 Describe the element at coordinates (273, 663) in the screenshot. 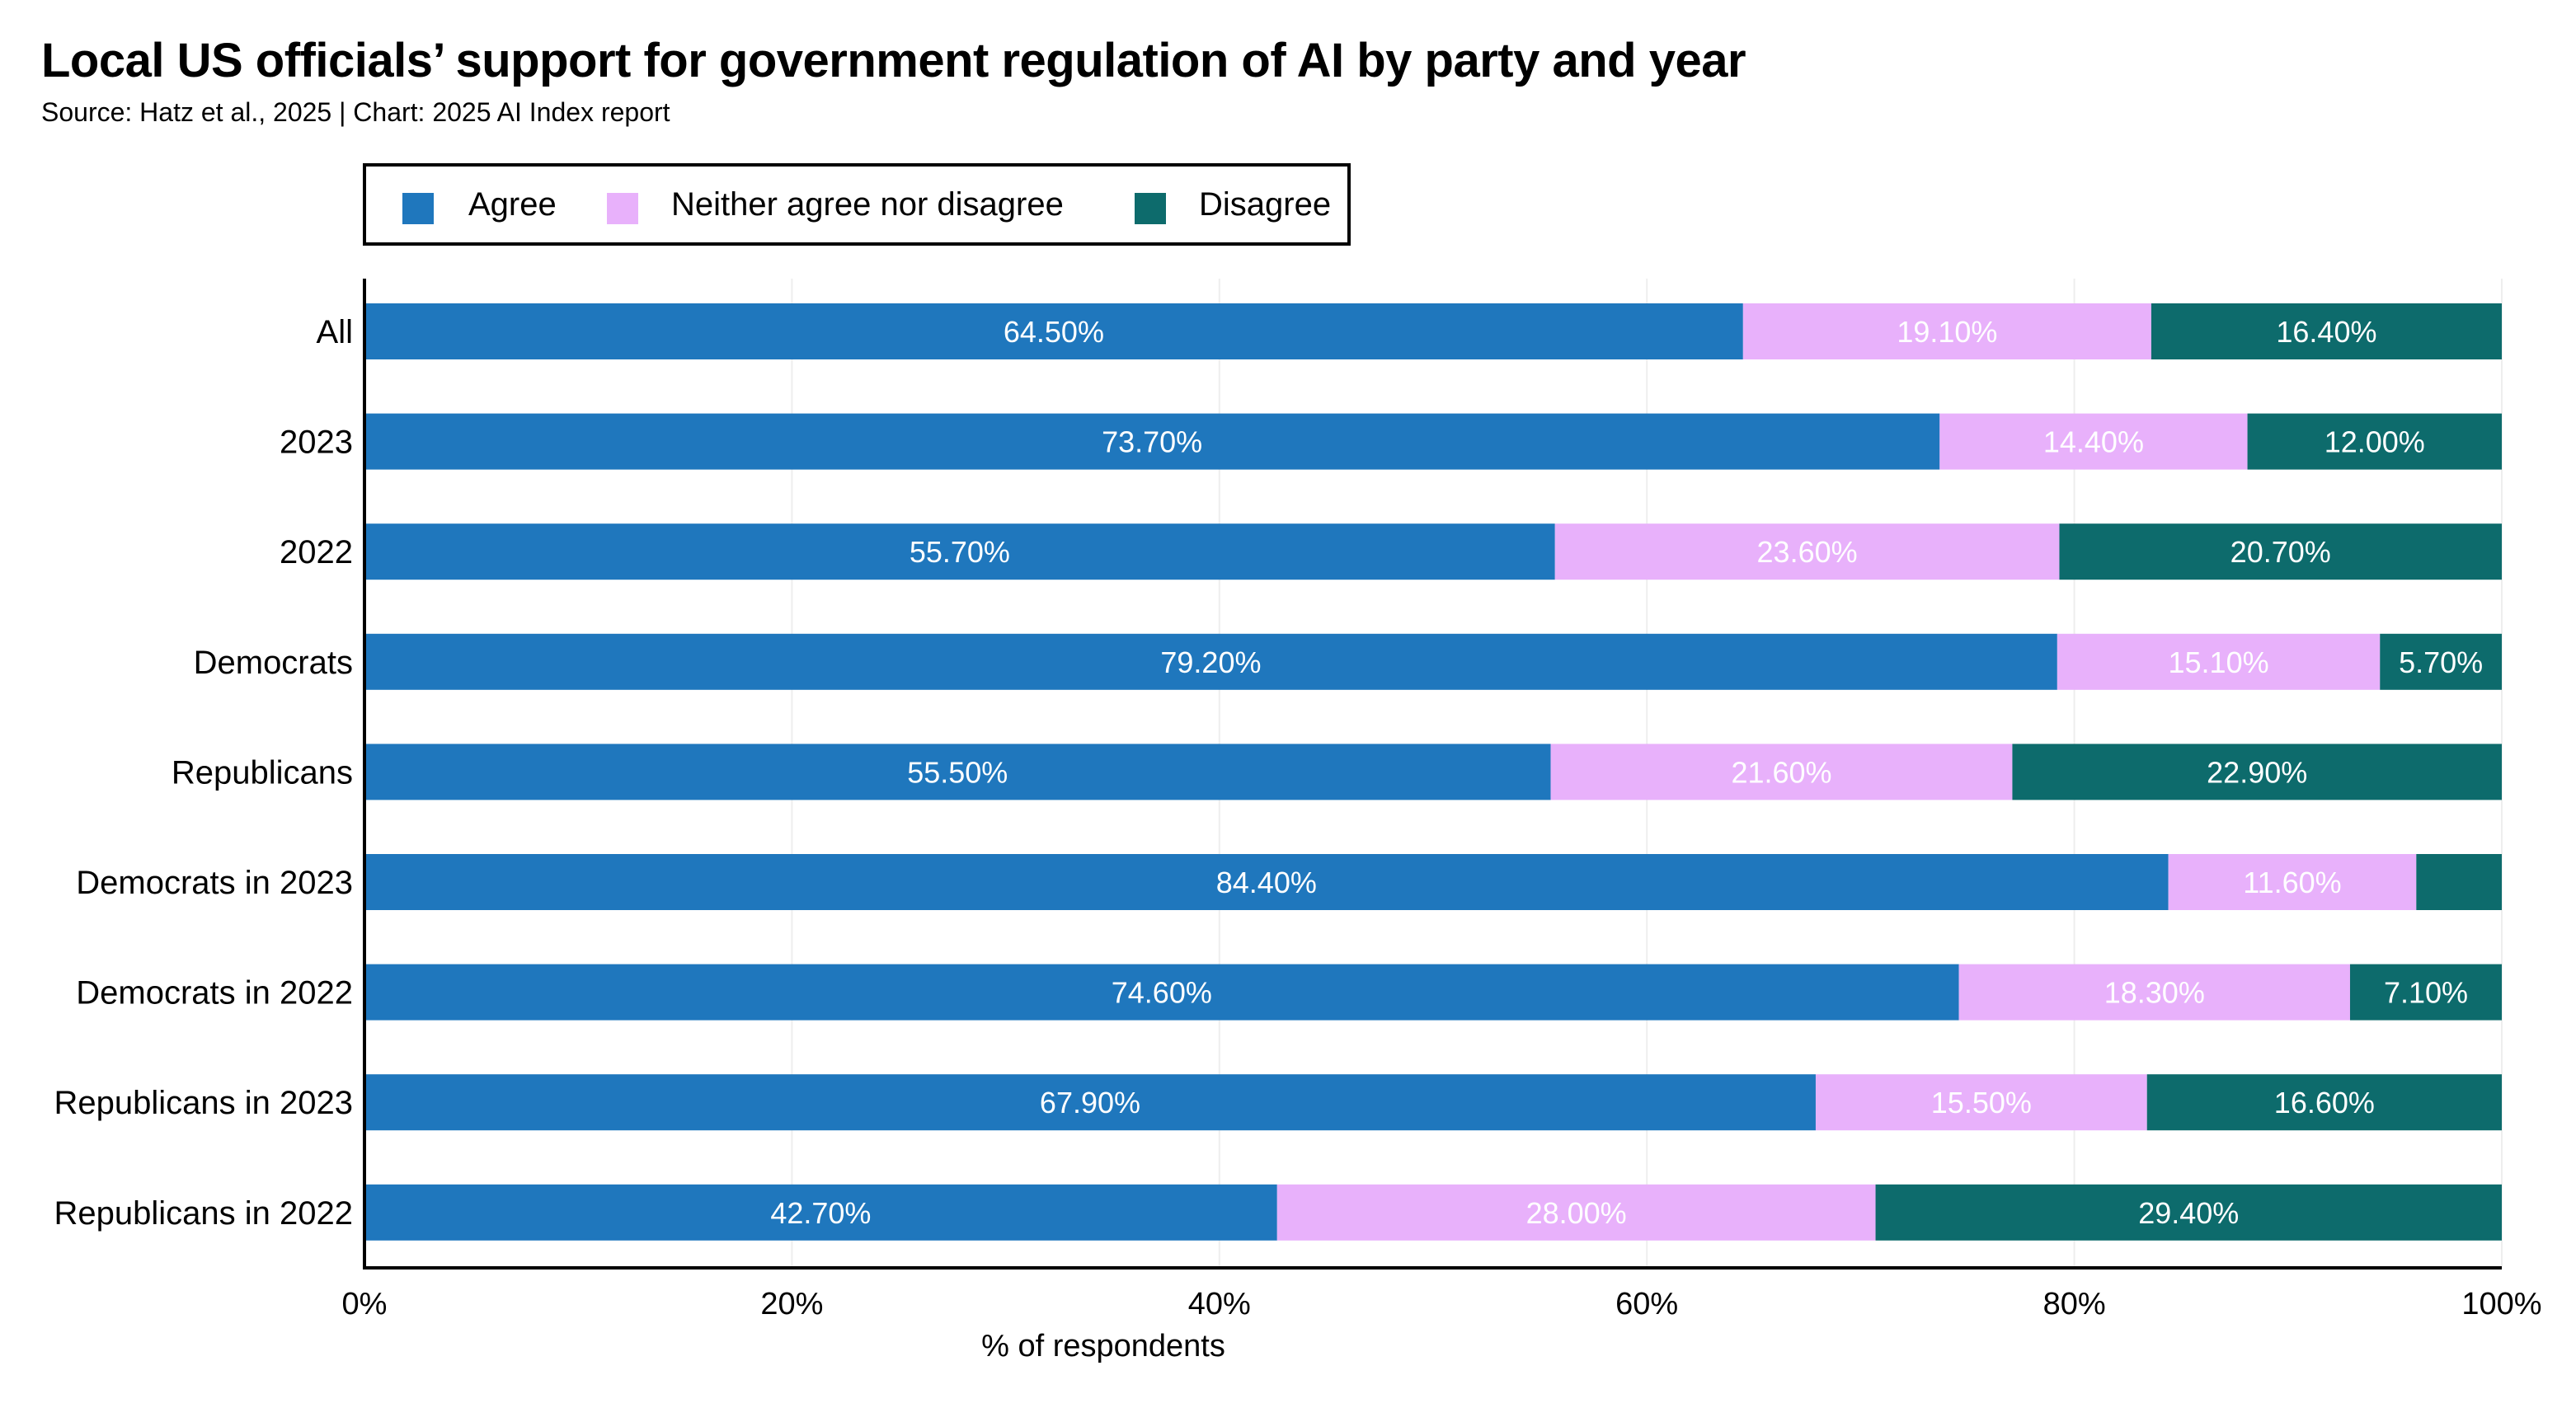

I see `category-label-3: Democrats` at that location.